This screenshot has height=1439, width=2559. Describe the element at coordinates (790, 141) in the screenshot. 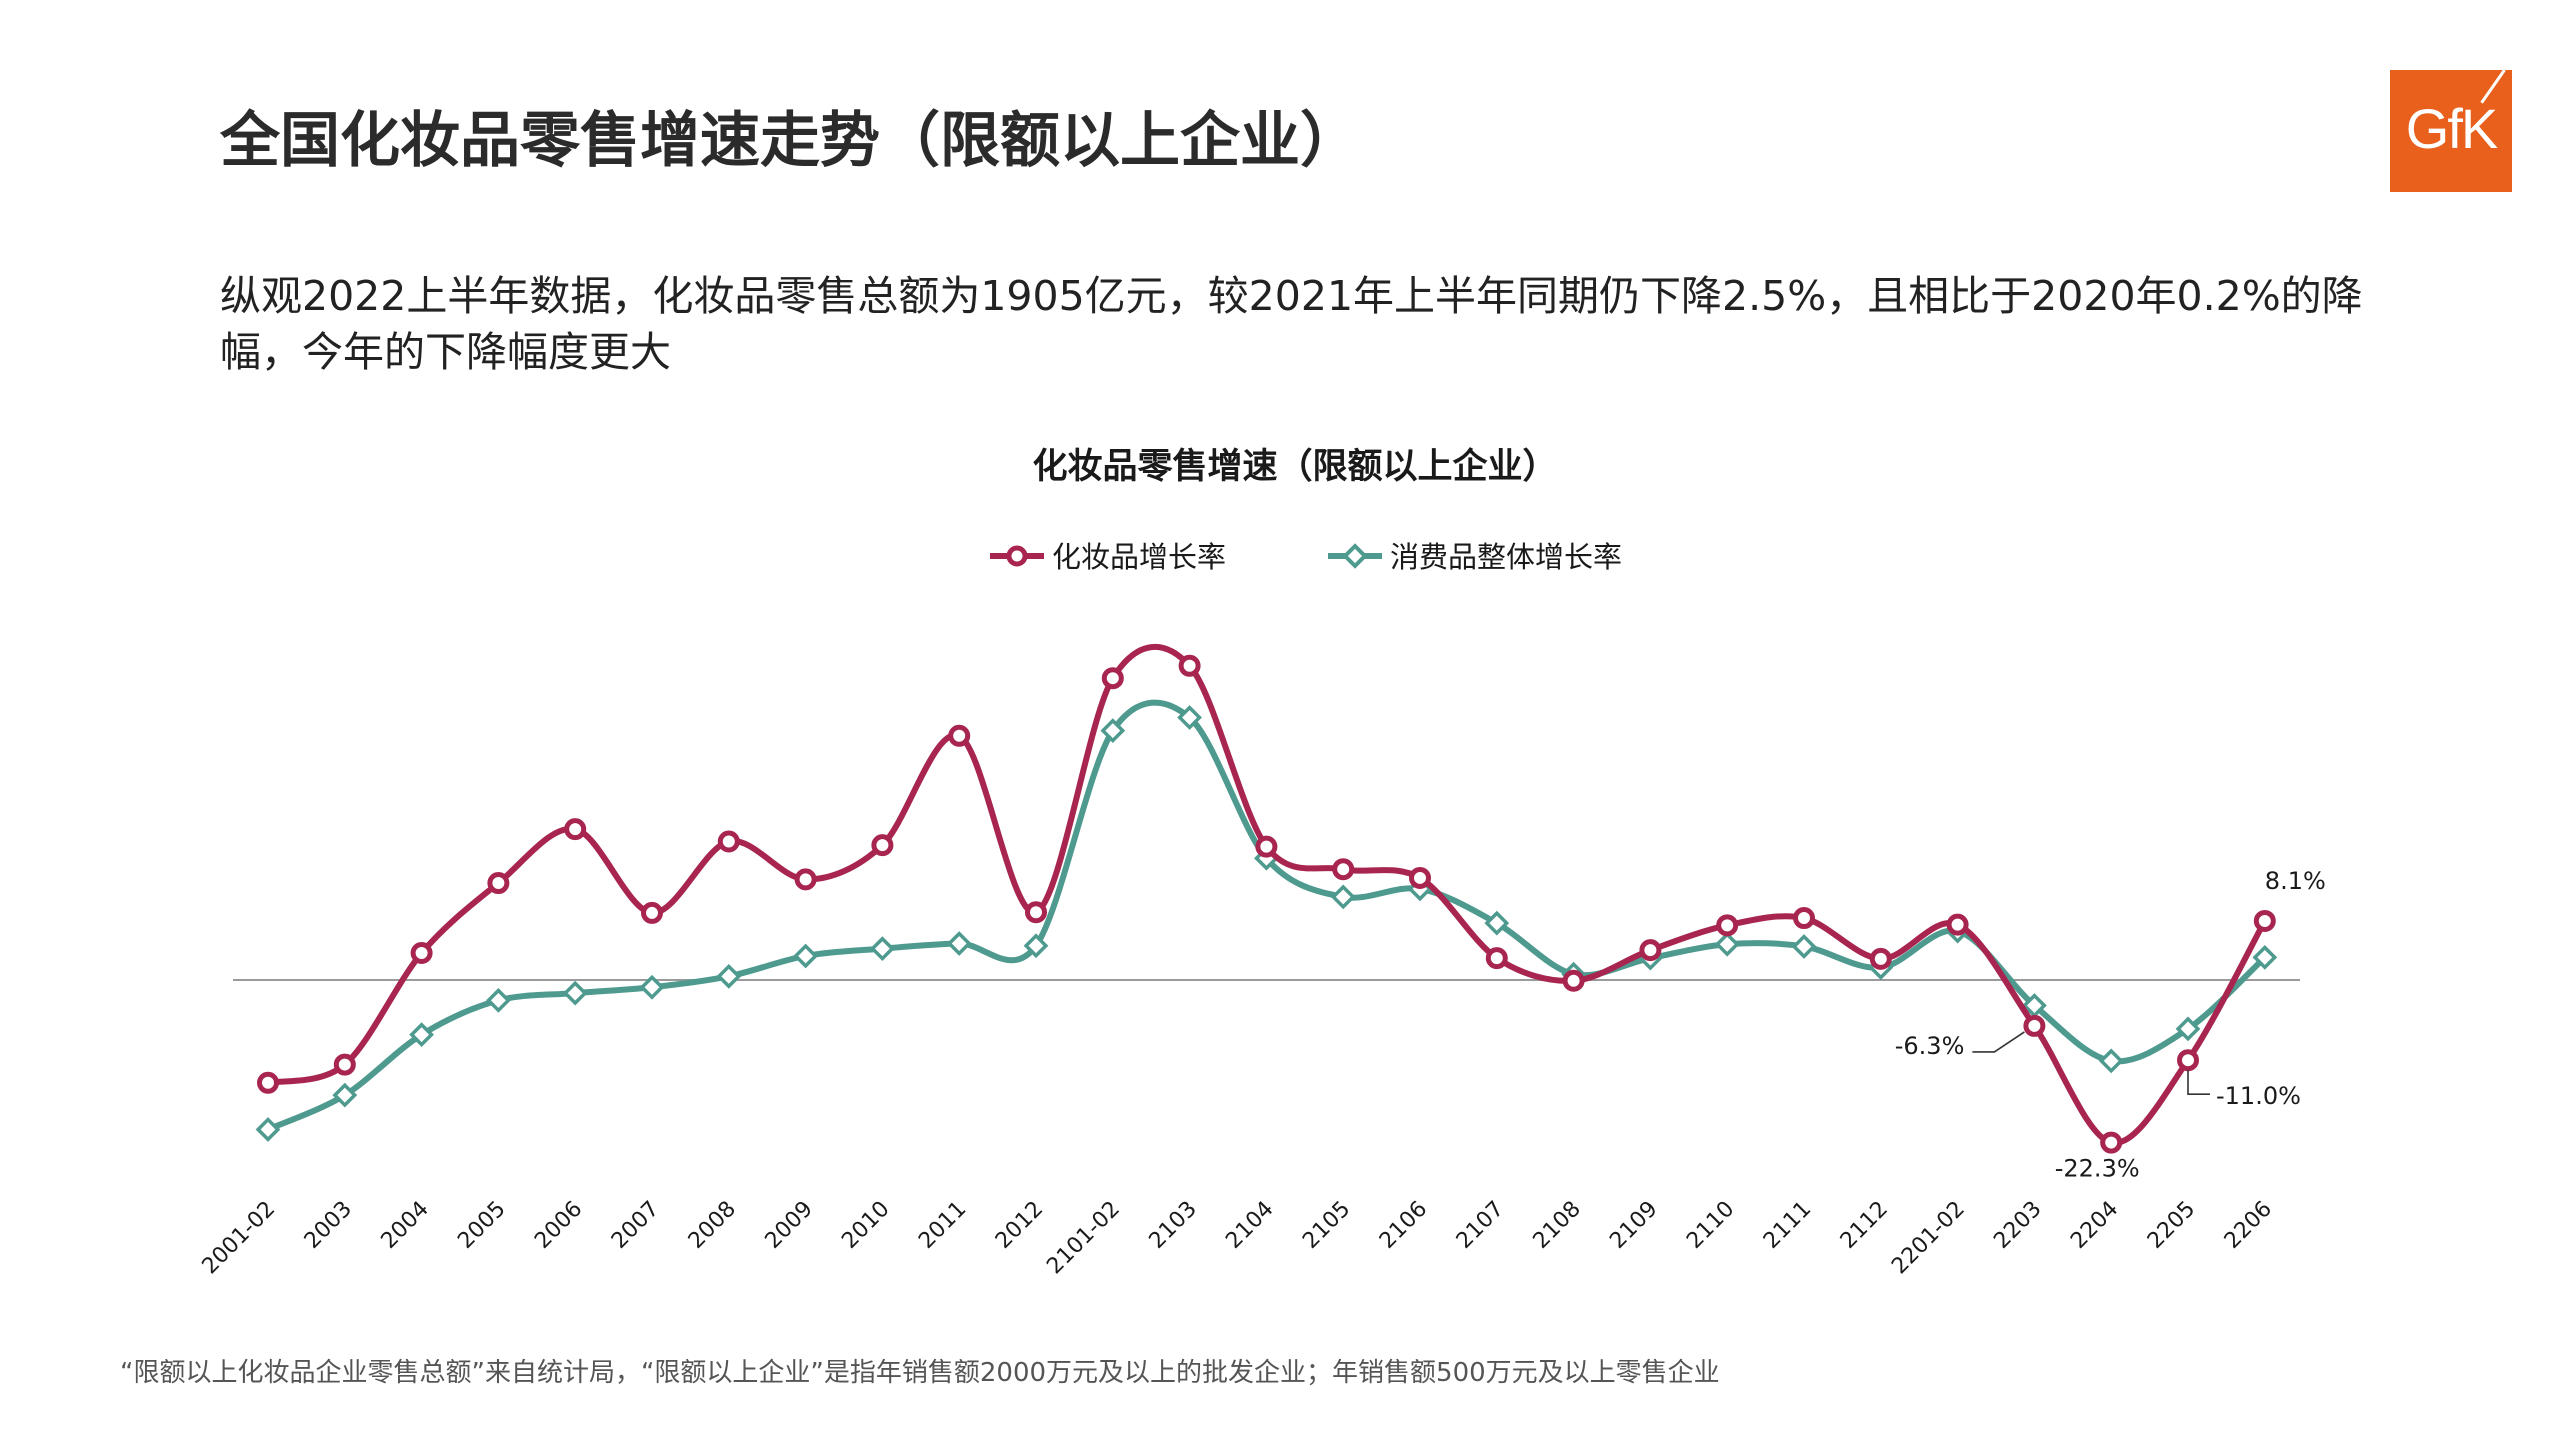

I see `page-title: 全国化妆品零售增速走势（限额以上企业）` at that location.